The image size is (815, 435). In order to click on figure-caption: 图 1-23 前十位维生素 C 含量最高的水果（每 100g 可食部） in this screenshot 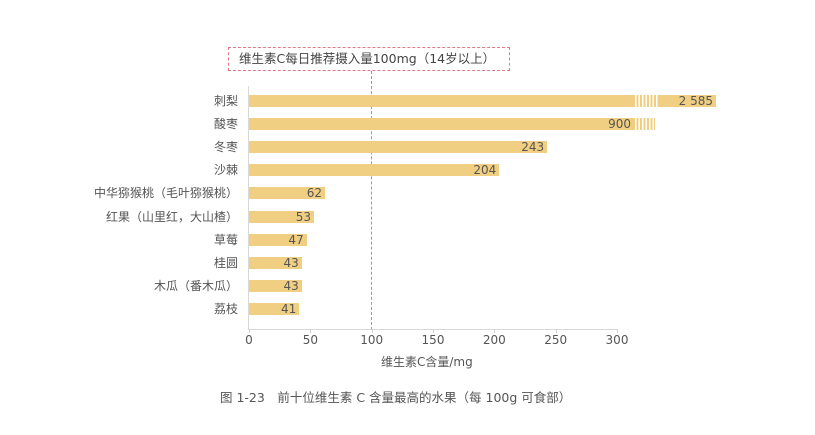, I will do `click(396, 397)`.